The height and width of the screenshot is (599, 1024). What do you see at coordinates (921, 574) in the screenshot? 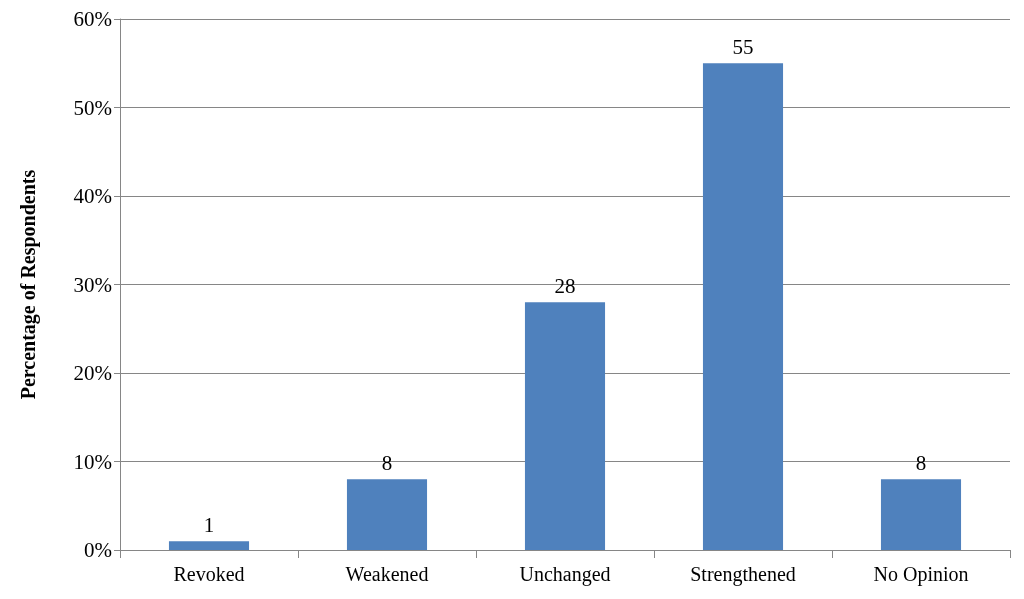
I see `x-tick-label: No Opinion` at bounding box center [921, 574].